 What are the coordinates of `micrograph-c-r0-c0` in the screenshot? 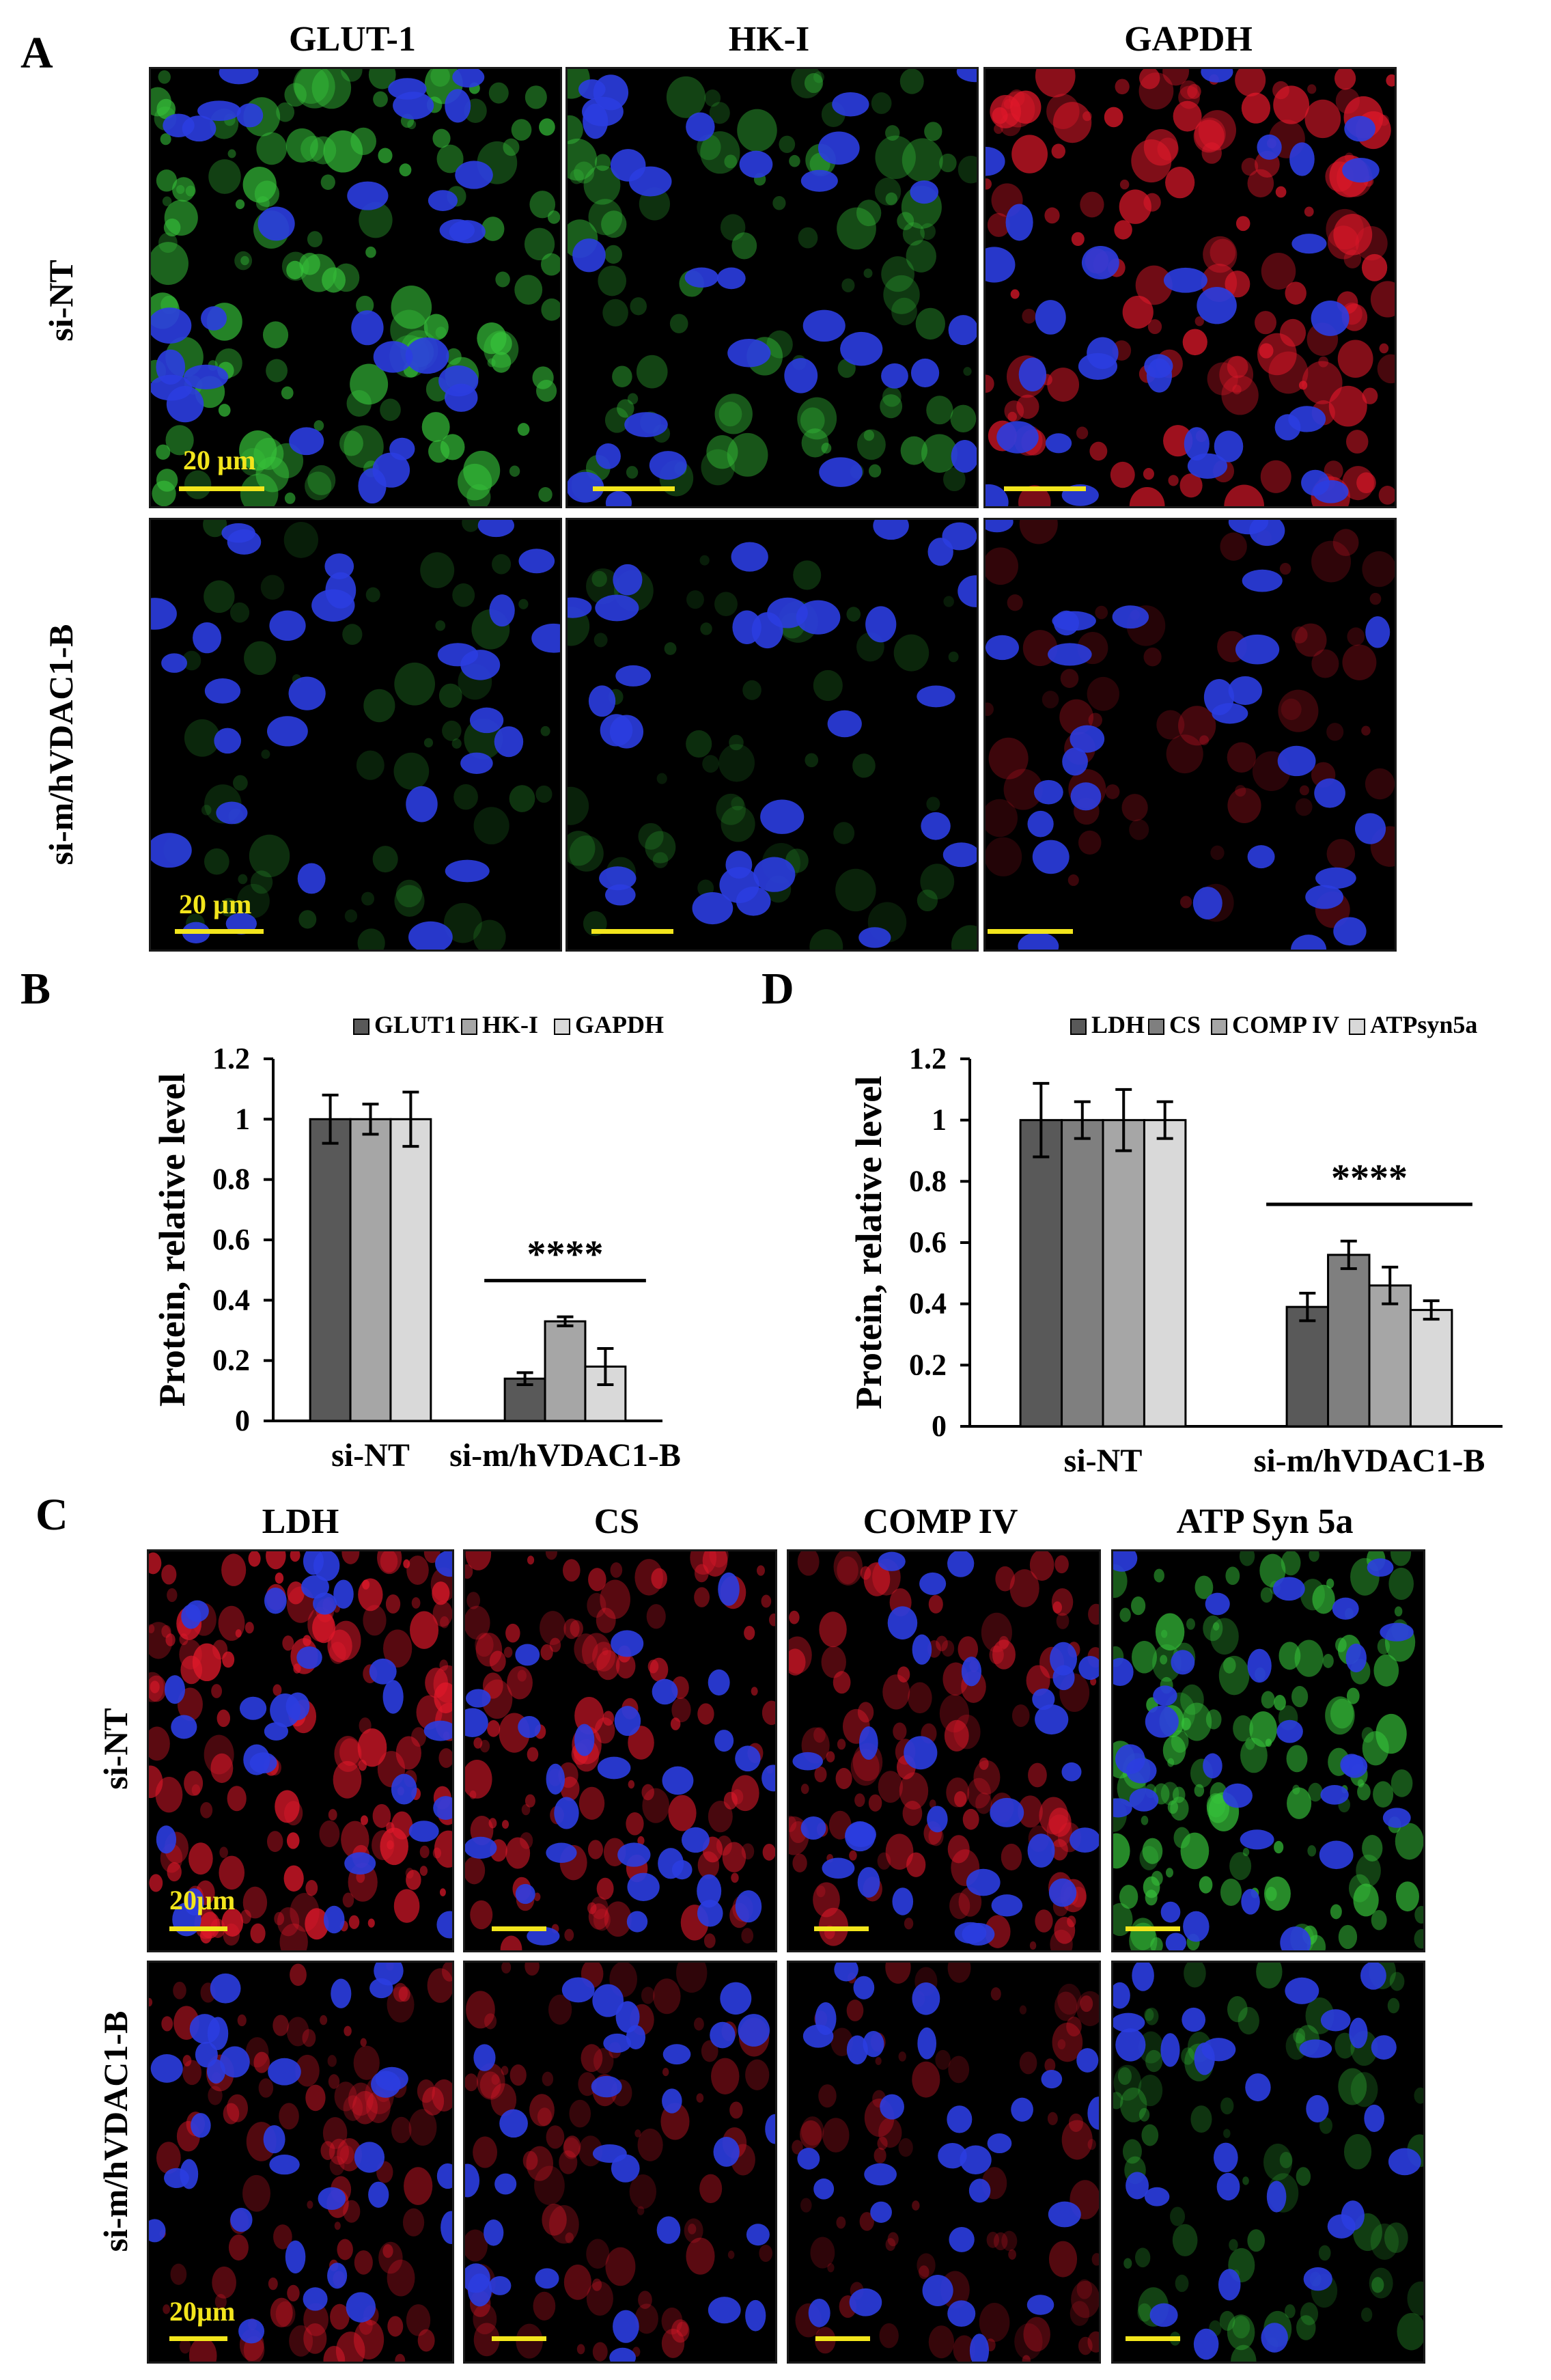 It's located at (300, 1750).